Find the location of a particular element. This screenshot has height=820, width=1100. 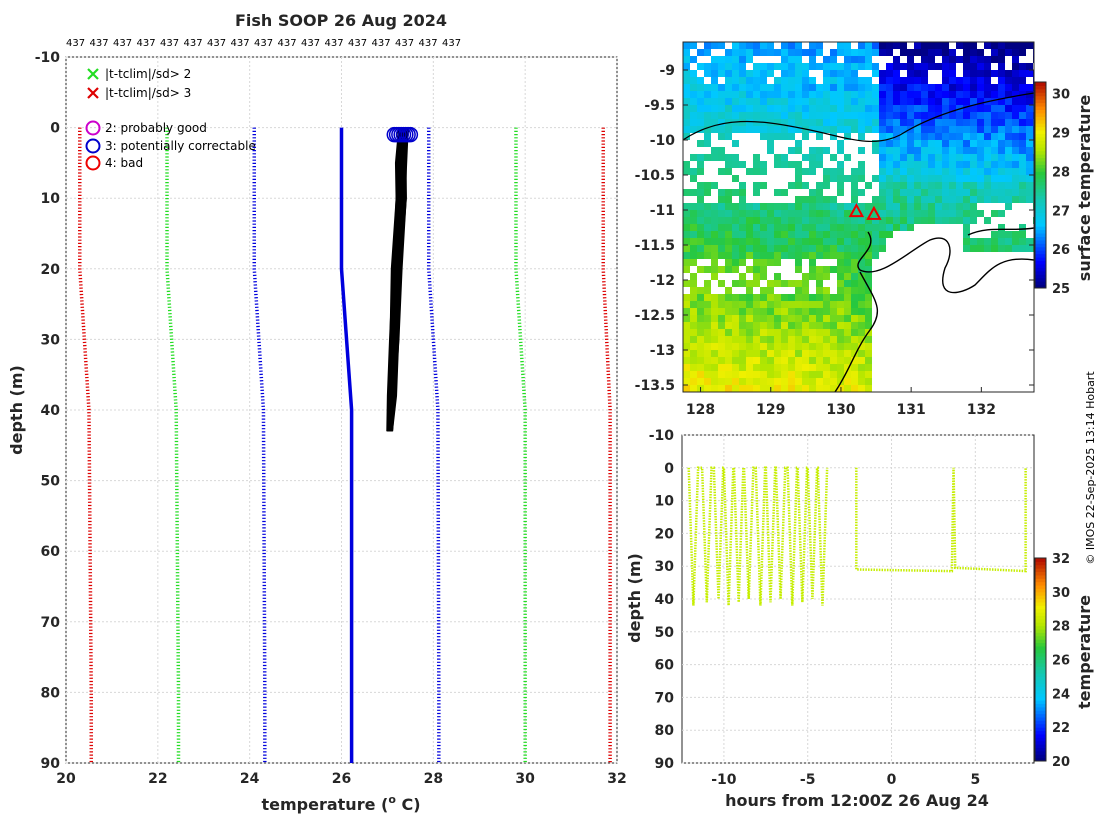

clim-line-clim-1sd is located at coordinates (259, 445).